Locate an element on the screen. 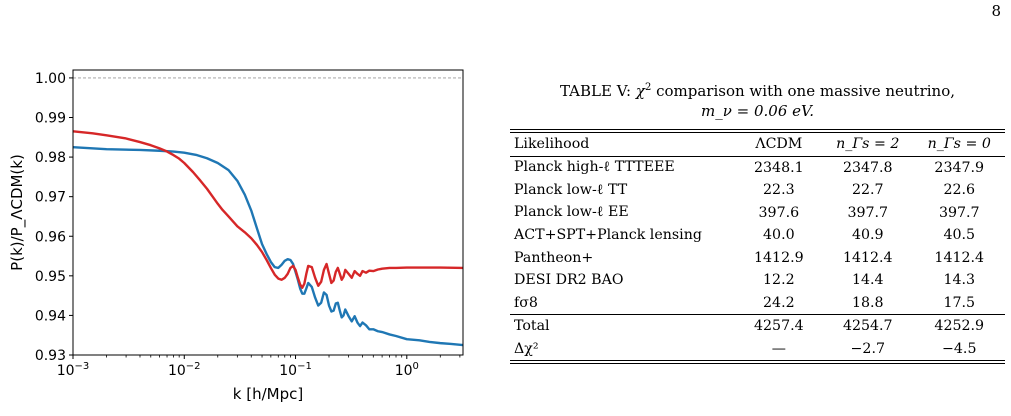  row-label: Planck low-ℓ EE is located at coordinates (571, 212).